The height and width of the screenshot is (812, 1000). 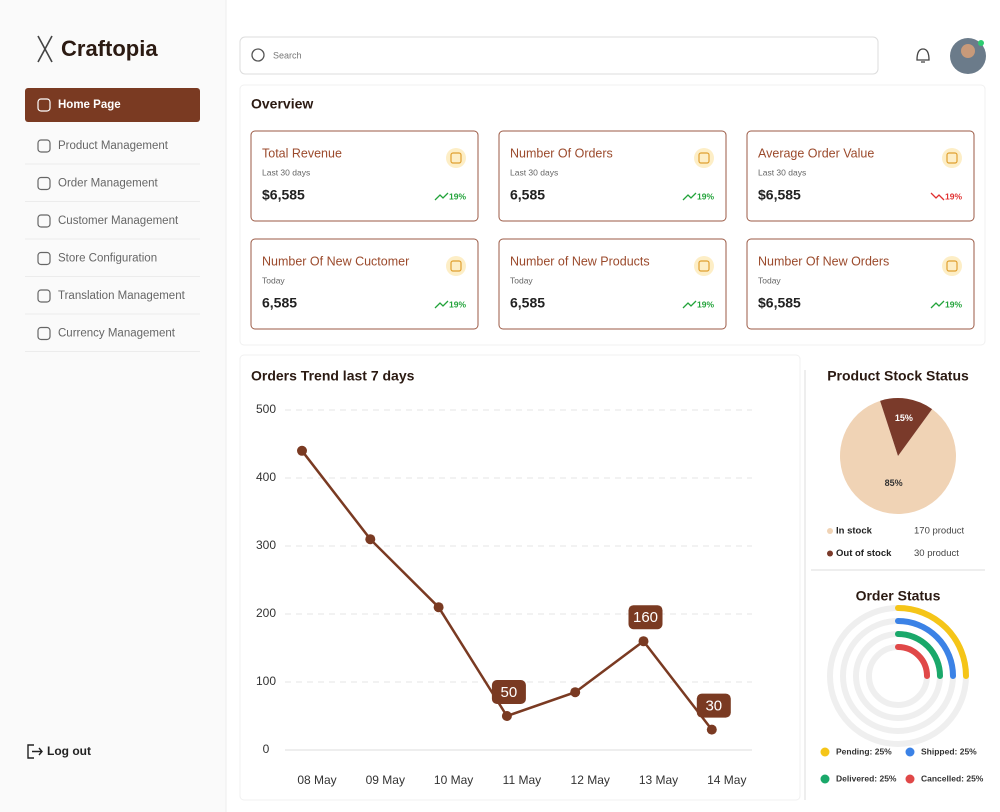 What do you see at coordinates (658, 780) in the screenshot?
I see `x-tick-label: 13 May` at bounding box center [658, 780].